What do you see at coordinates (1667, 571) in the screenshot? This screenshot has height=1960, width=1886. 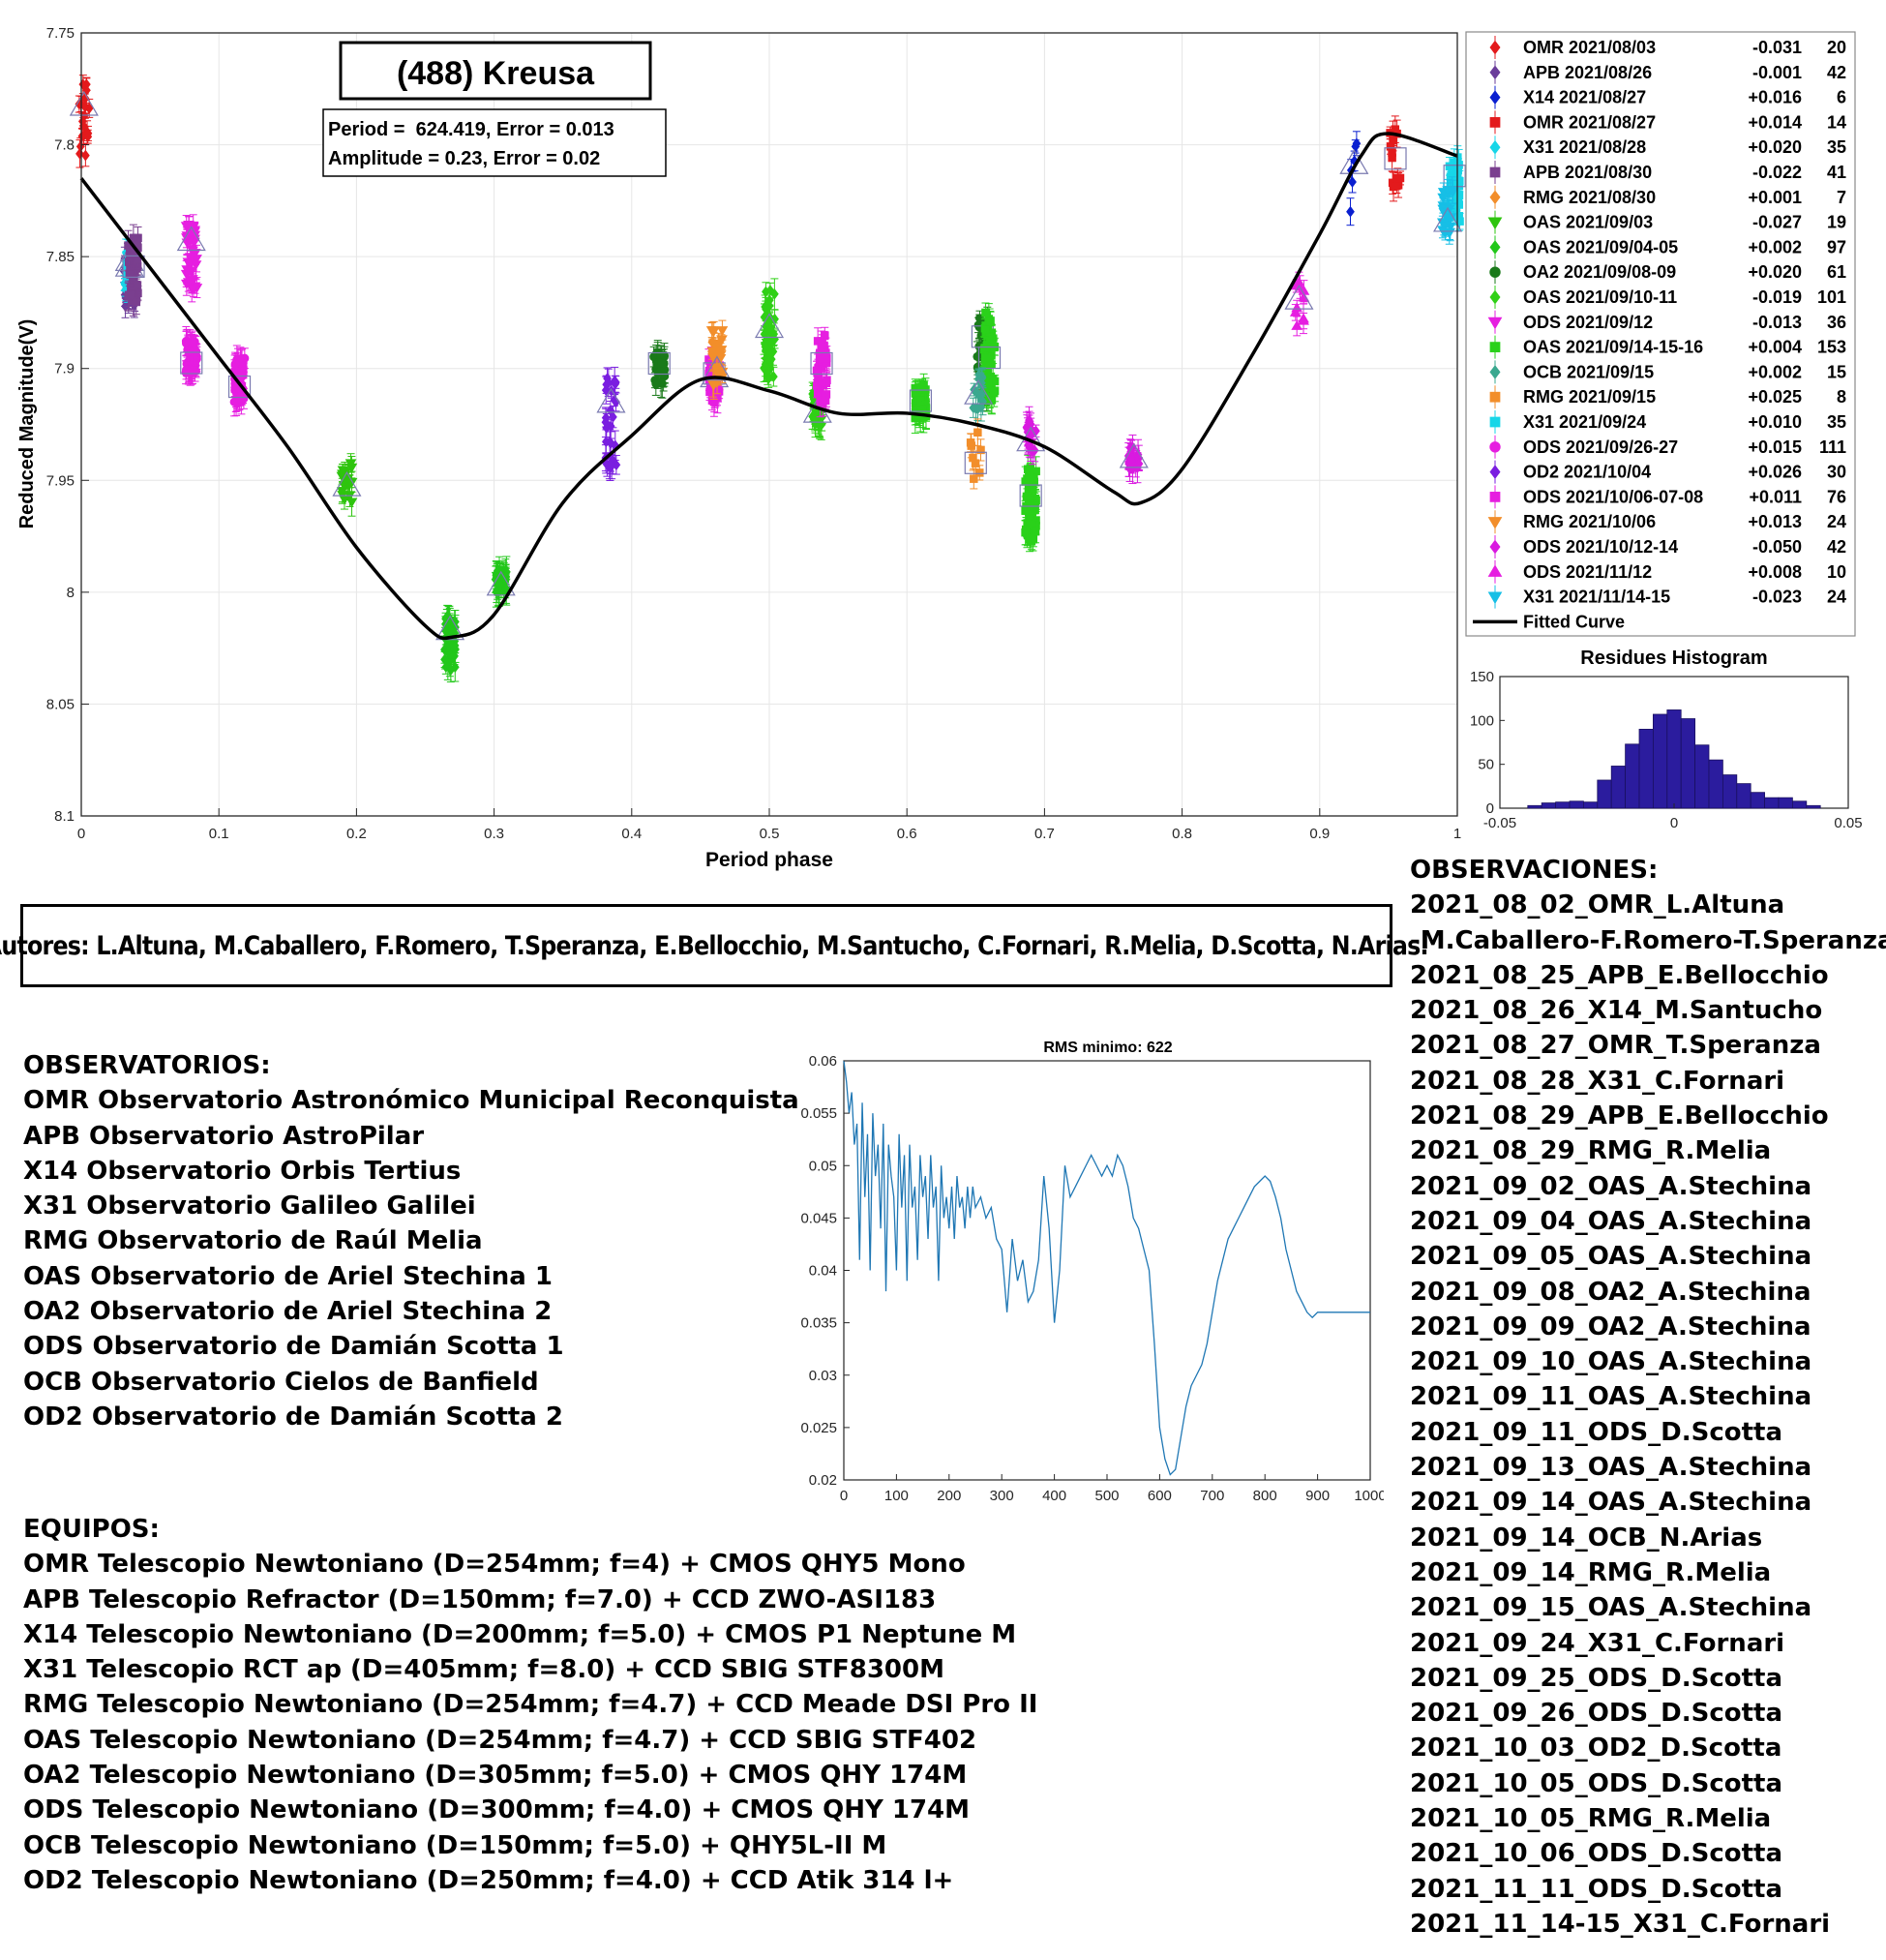 I see `legend-entry: ODS 2021/11/12 +0.008 10` at bounding box center [1667, 571].